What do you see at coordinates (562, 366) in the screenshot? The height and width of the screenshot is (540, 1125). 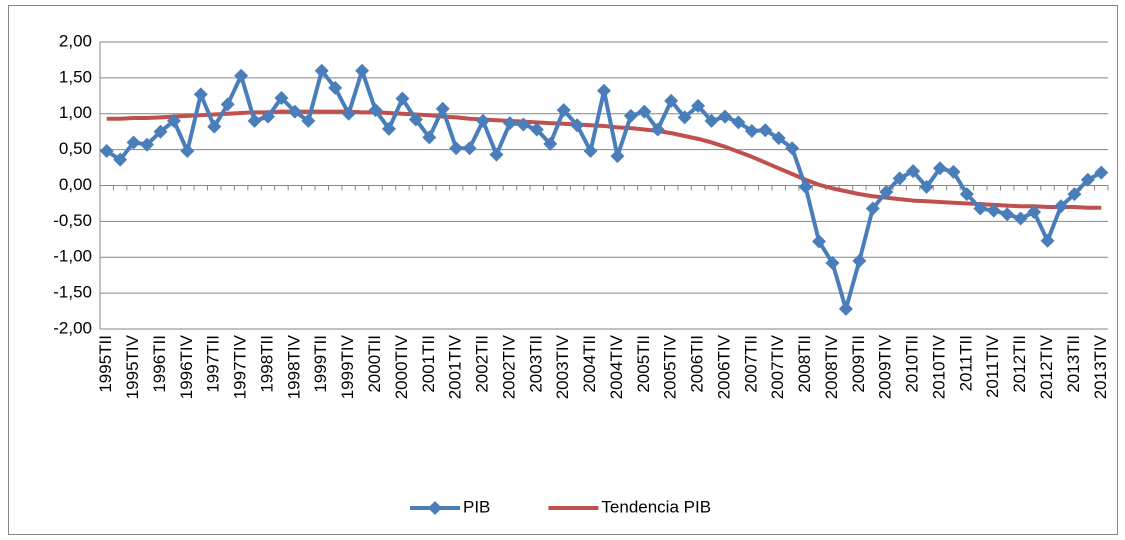 I see `x-tick-label: 2003TIV` at bounding box center [562, 366].